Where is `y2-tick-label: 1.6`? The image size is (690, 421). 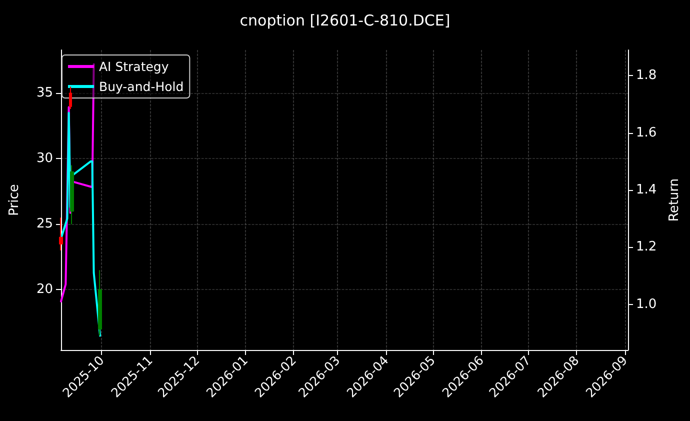 y2-tick-label: 1.6 is located at coordinates (646, 132).